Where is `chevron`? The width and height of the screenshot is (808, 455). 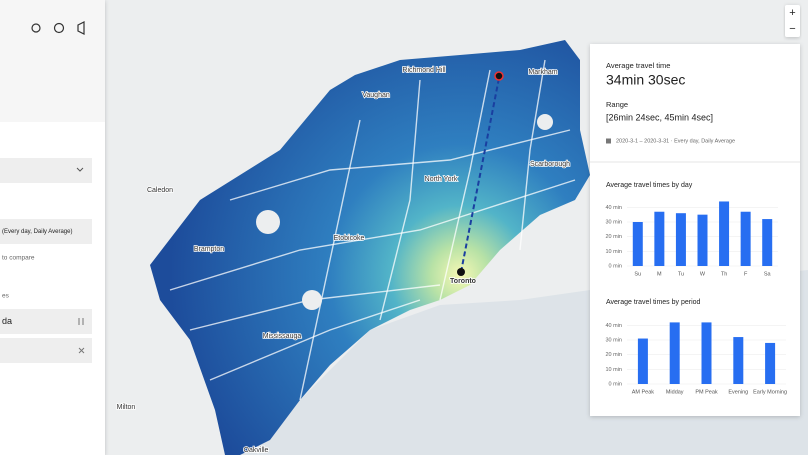 chevron is located at coordinates (80, 169).